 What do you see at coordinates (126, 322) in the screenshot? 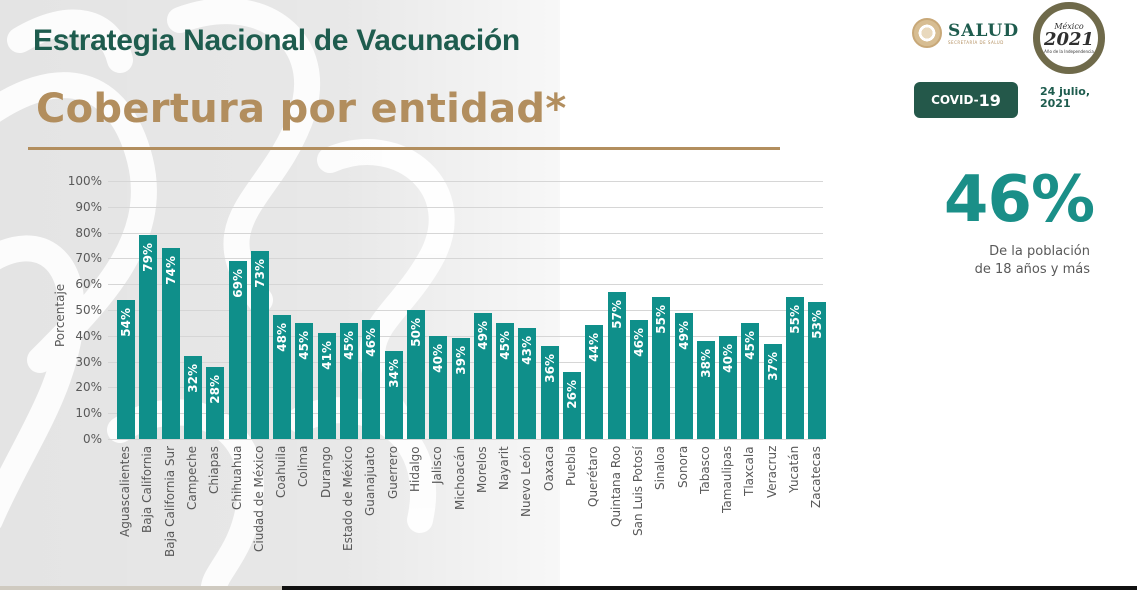
I see `bar-value-label: 54%` at bounding box center [126, 322].